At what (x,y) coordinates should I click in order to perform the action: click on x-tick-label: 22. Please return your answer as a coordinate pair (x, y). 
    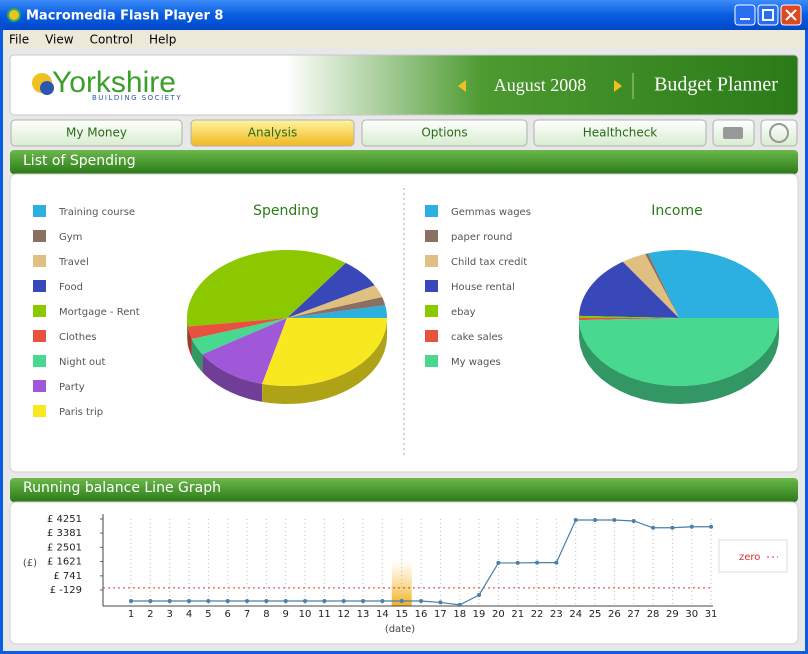
    Looking at the image, I should click on (537, 614).